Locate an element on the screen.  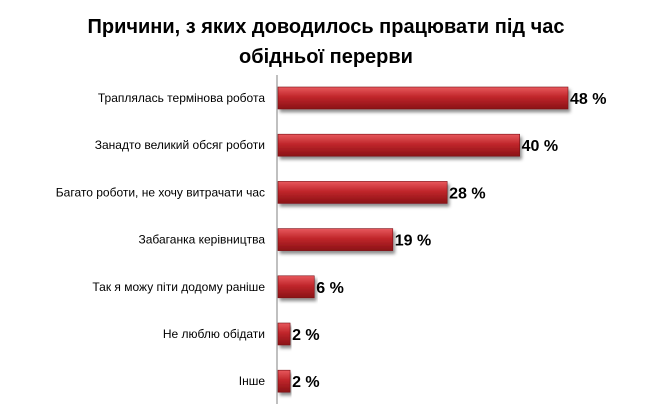
category-label: Так я можу піти додому раніше is located at coordinates (178, 287).